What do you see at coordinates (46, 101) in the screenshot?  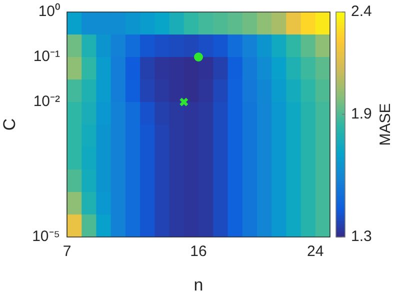 I see `y-tick-label: 10⁻²` at bounding box center [46, 101].